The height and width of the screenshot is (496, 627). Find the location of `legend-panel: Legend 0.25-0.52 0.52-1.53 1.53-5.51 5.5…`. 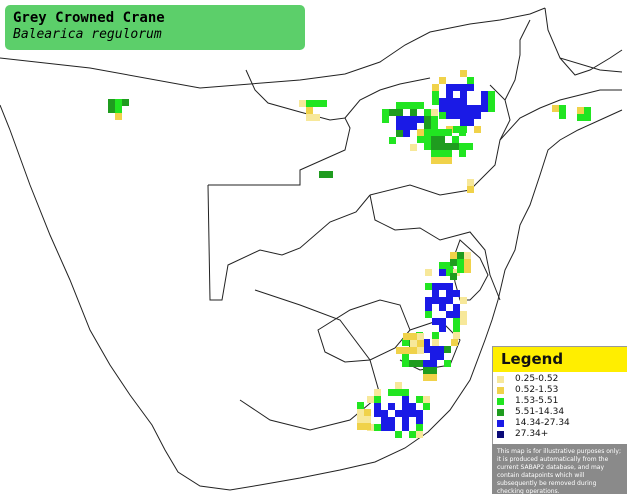

legend-panel: Legend 0.25-0.52 0.52-1.53 1.53-5.51 5.5… is located at coordinates (559, 420).